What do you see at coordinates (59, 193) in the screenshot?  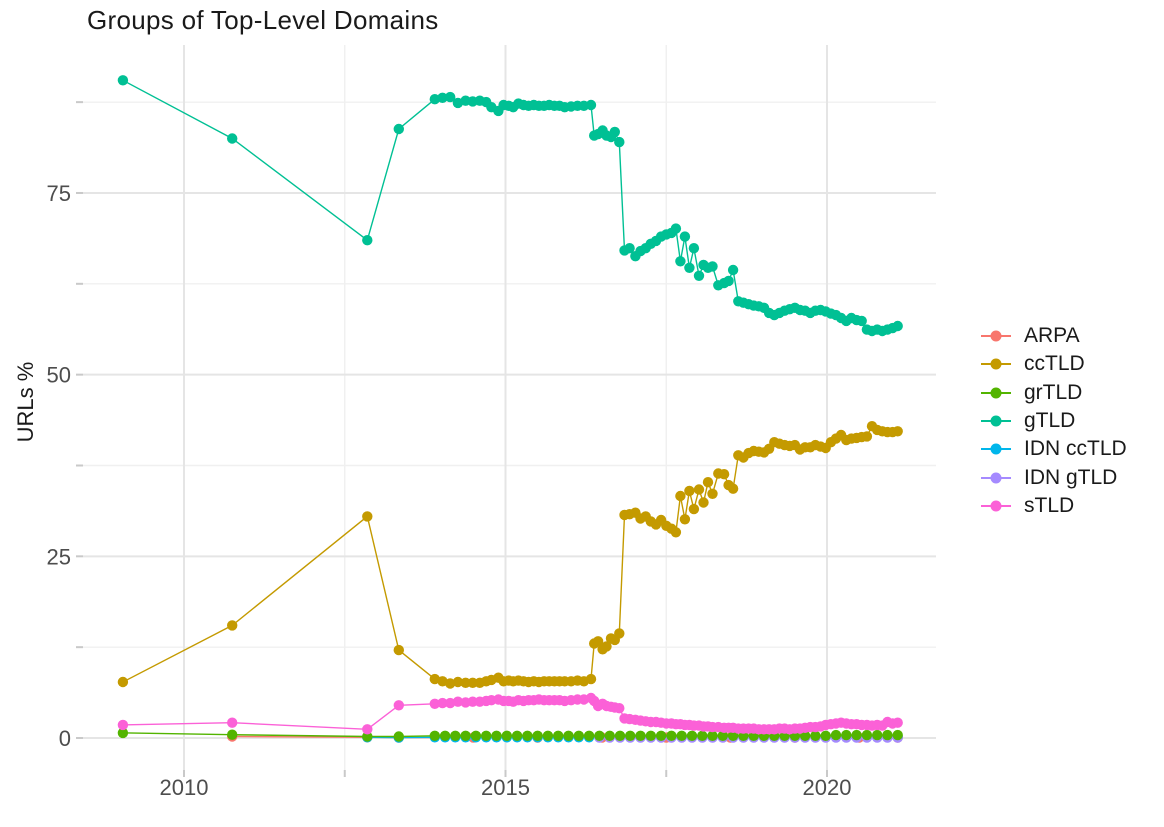 I see `y-tick-label: 75` at bounding box center [59, 193].